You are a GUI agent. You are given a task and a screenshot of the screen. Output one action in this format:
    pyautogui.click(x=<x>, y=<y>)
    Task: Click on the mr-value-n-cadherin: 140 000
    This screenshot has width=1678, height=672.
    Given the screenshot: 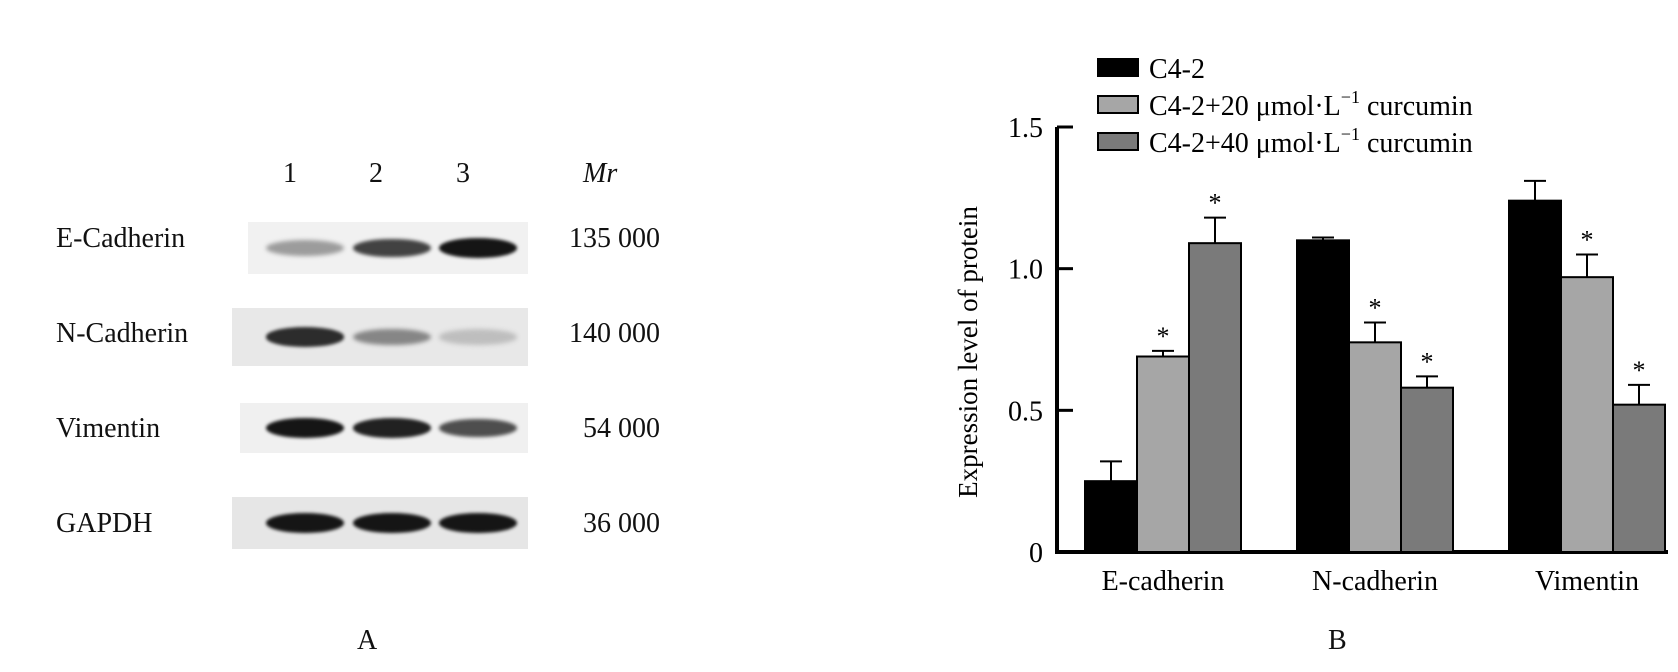 What is the action you would take?
    pyautogui.click(x=614, y=333)
    